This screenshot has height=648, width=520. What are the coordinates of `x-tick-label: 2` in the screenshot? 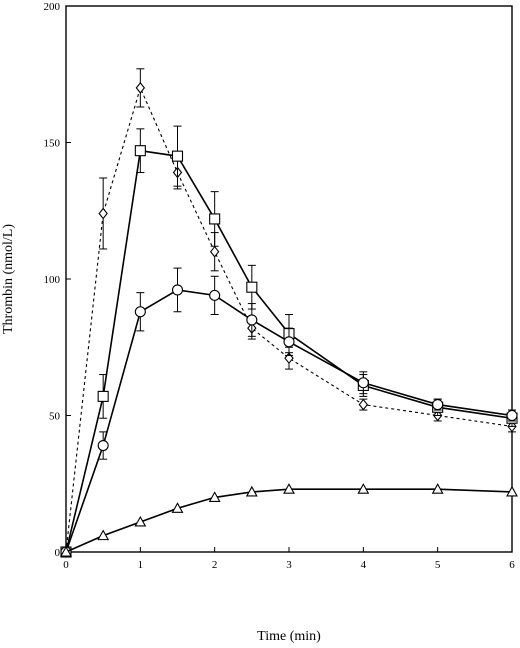 It's located at (215, 565).